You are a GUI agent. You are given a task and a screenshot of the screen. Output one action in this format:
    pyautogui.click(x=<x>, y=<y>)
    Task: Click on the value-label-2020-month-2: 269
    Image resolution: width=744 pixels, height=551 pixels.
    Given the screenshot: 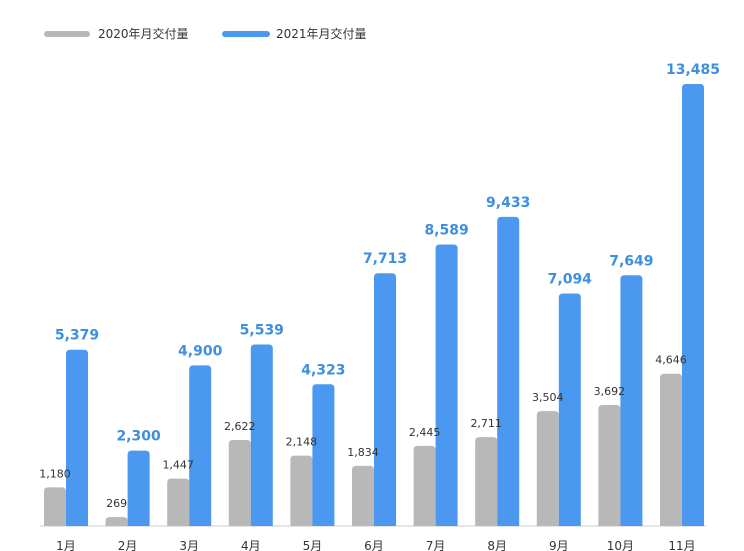 What is the action you would take?
    pyautogui.click(x=116, y=503)
    